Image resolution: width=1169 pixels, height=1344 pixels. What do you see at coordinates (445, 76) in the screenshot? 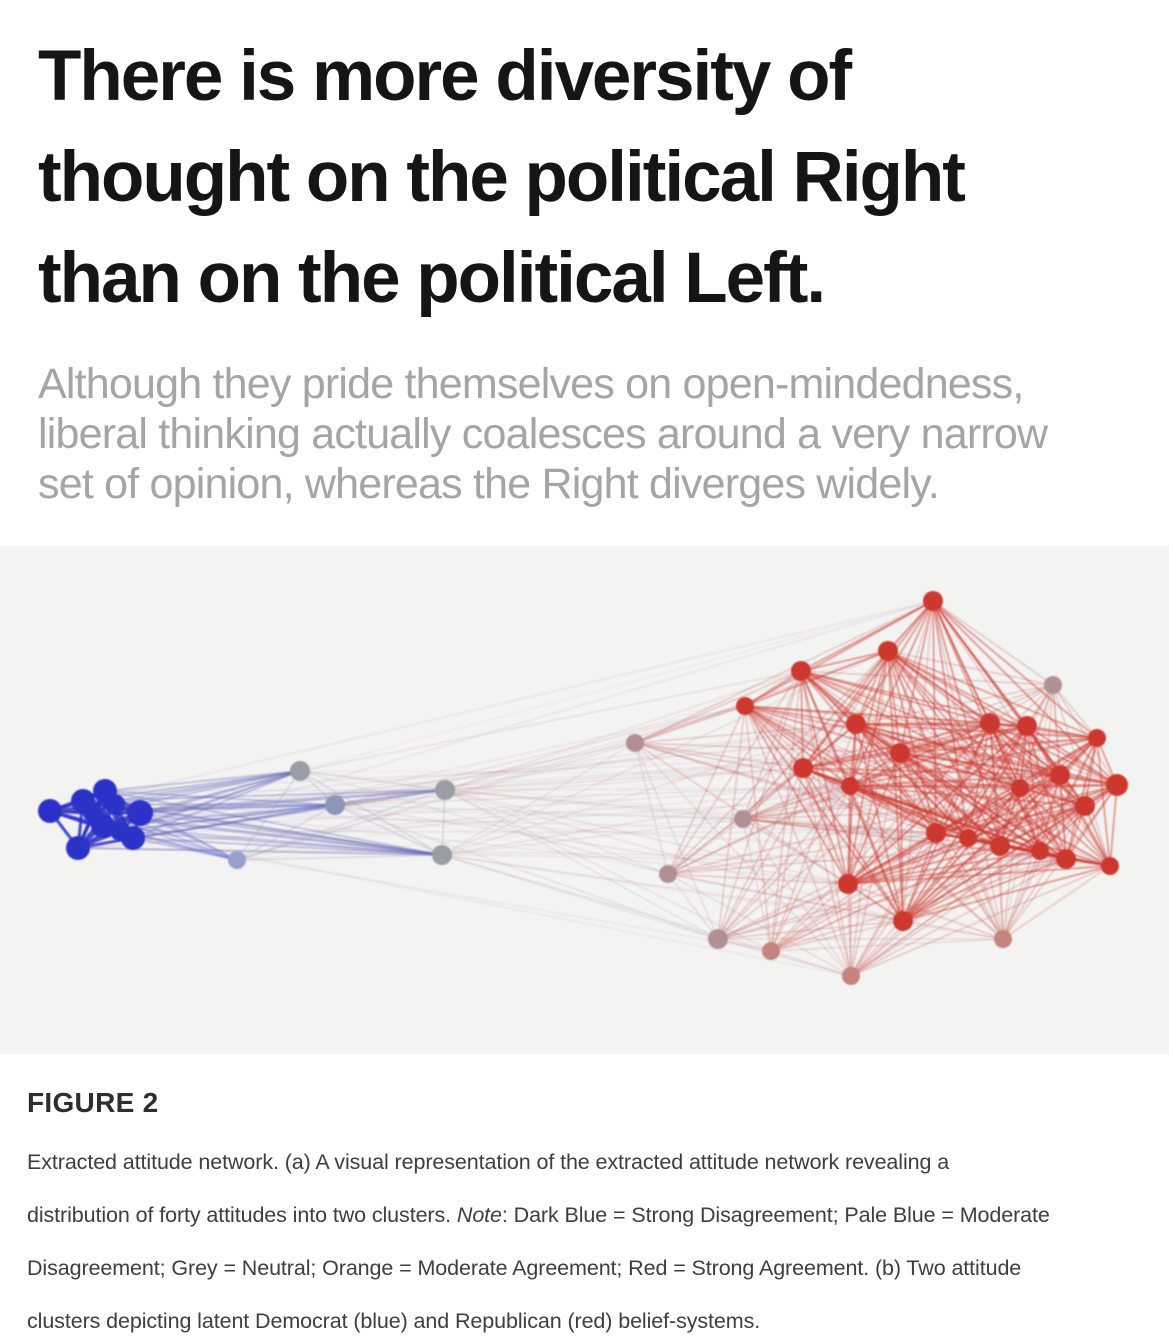
I see `article-title-line: There is more diversity of` at bounding box center [445, 76].